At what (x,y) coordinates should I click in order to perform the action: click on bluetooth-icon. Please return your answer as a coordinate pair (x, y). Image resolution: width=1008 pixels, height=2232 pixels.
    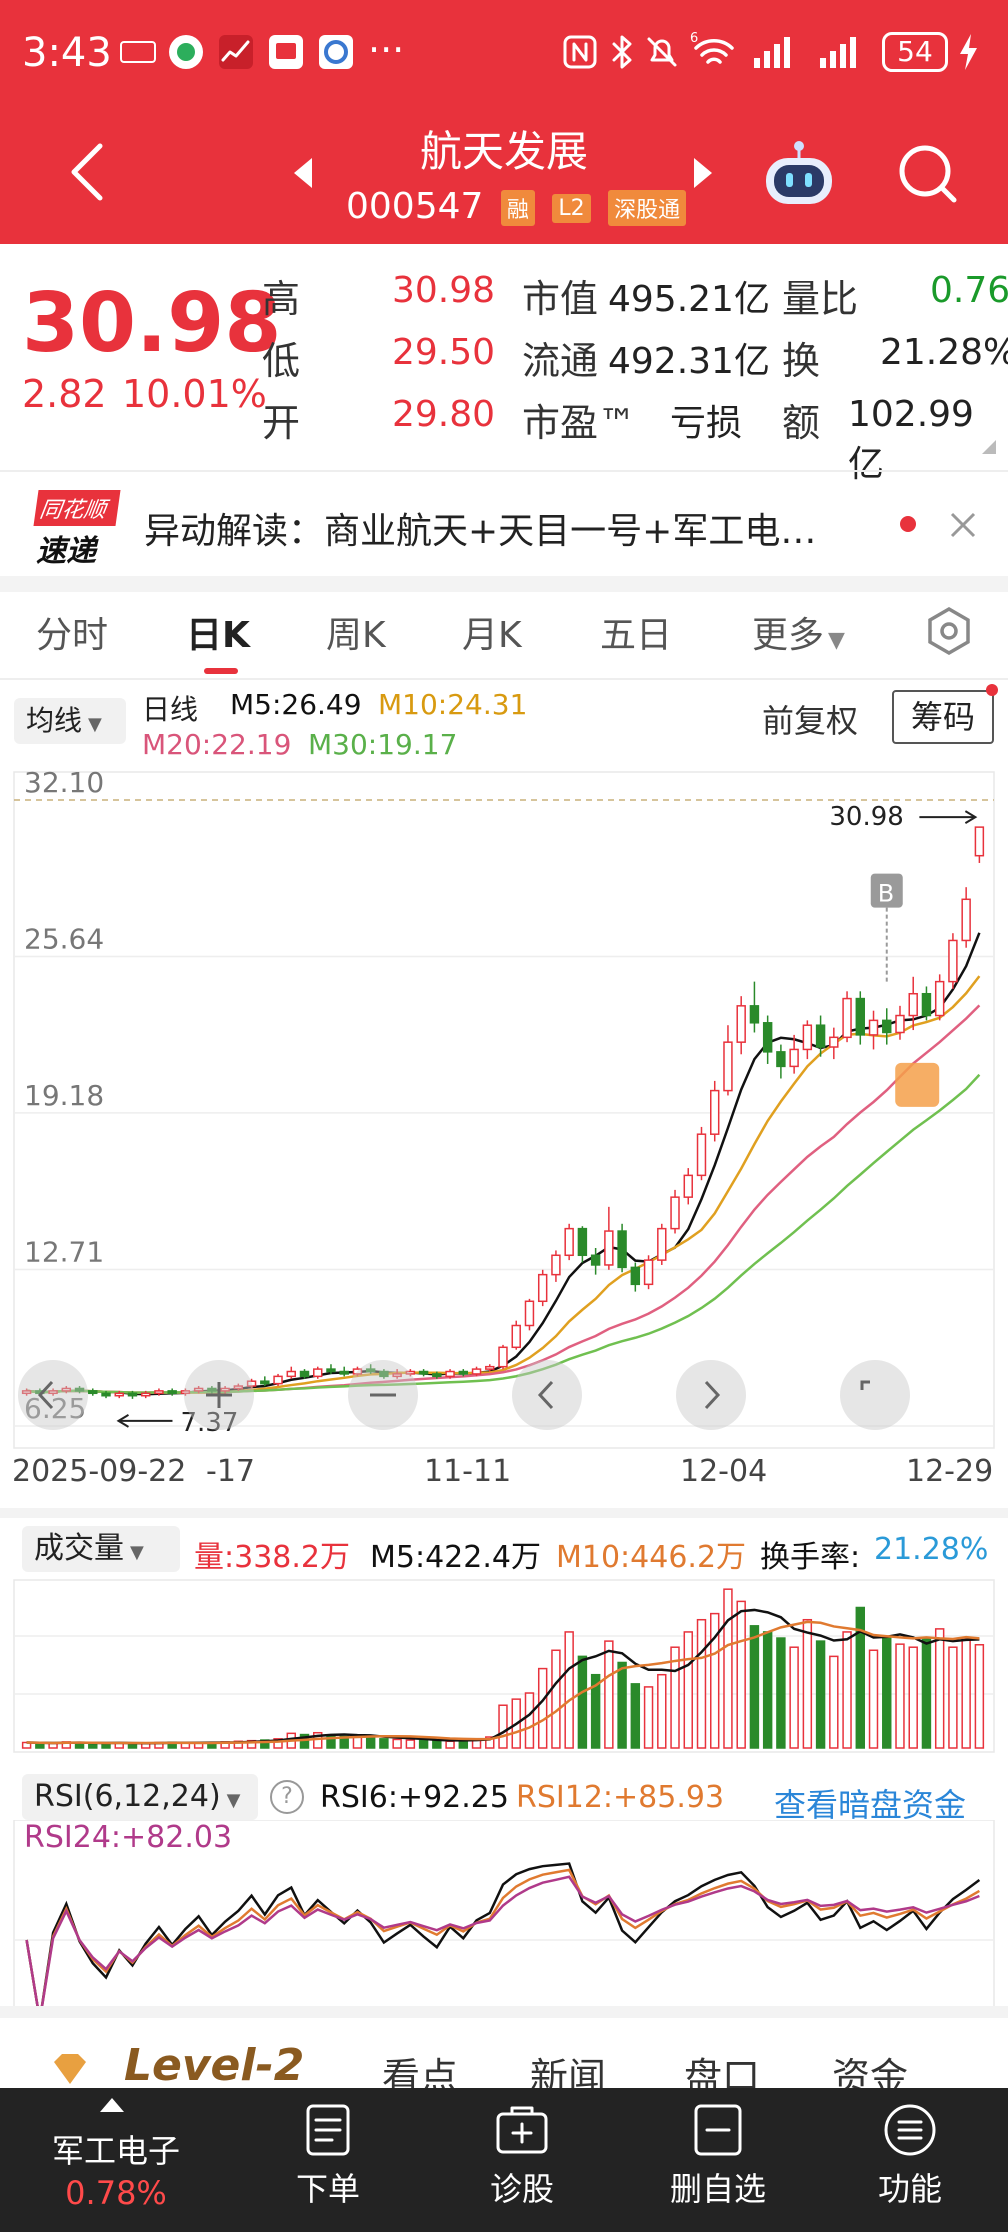
    Looking at the image, I should click on (623, 52).